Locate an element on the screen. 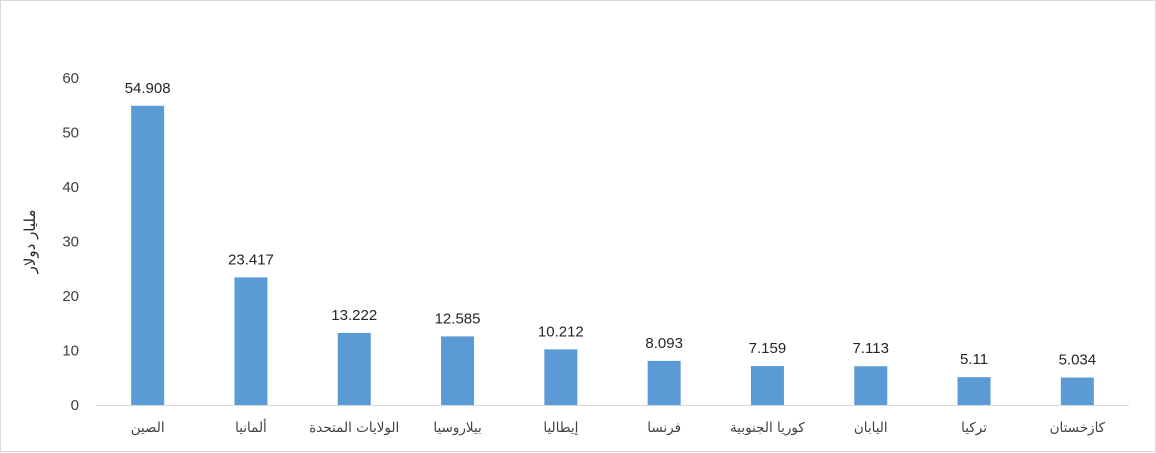 The image size is (1156, 453). category-label: الصين is located at coordinates (148, 428).